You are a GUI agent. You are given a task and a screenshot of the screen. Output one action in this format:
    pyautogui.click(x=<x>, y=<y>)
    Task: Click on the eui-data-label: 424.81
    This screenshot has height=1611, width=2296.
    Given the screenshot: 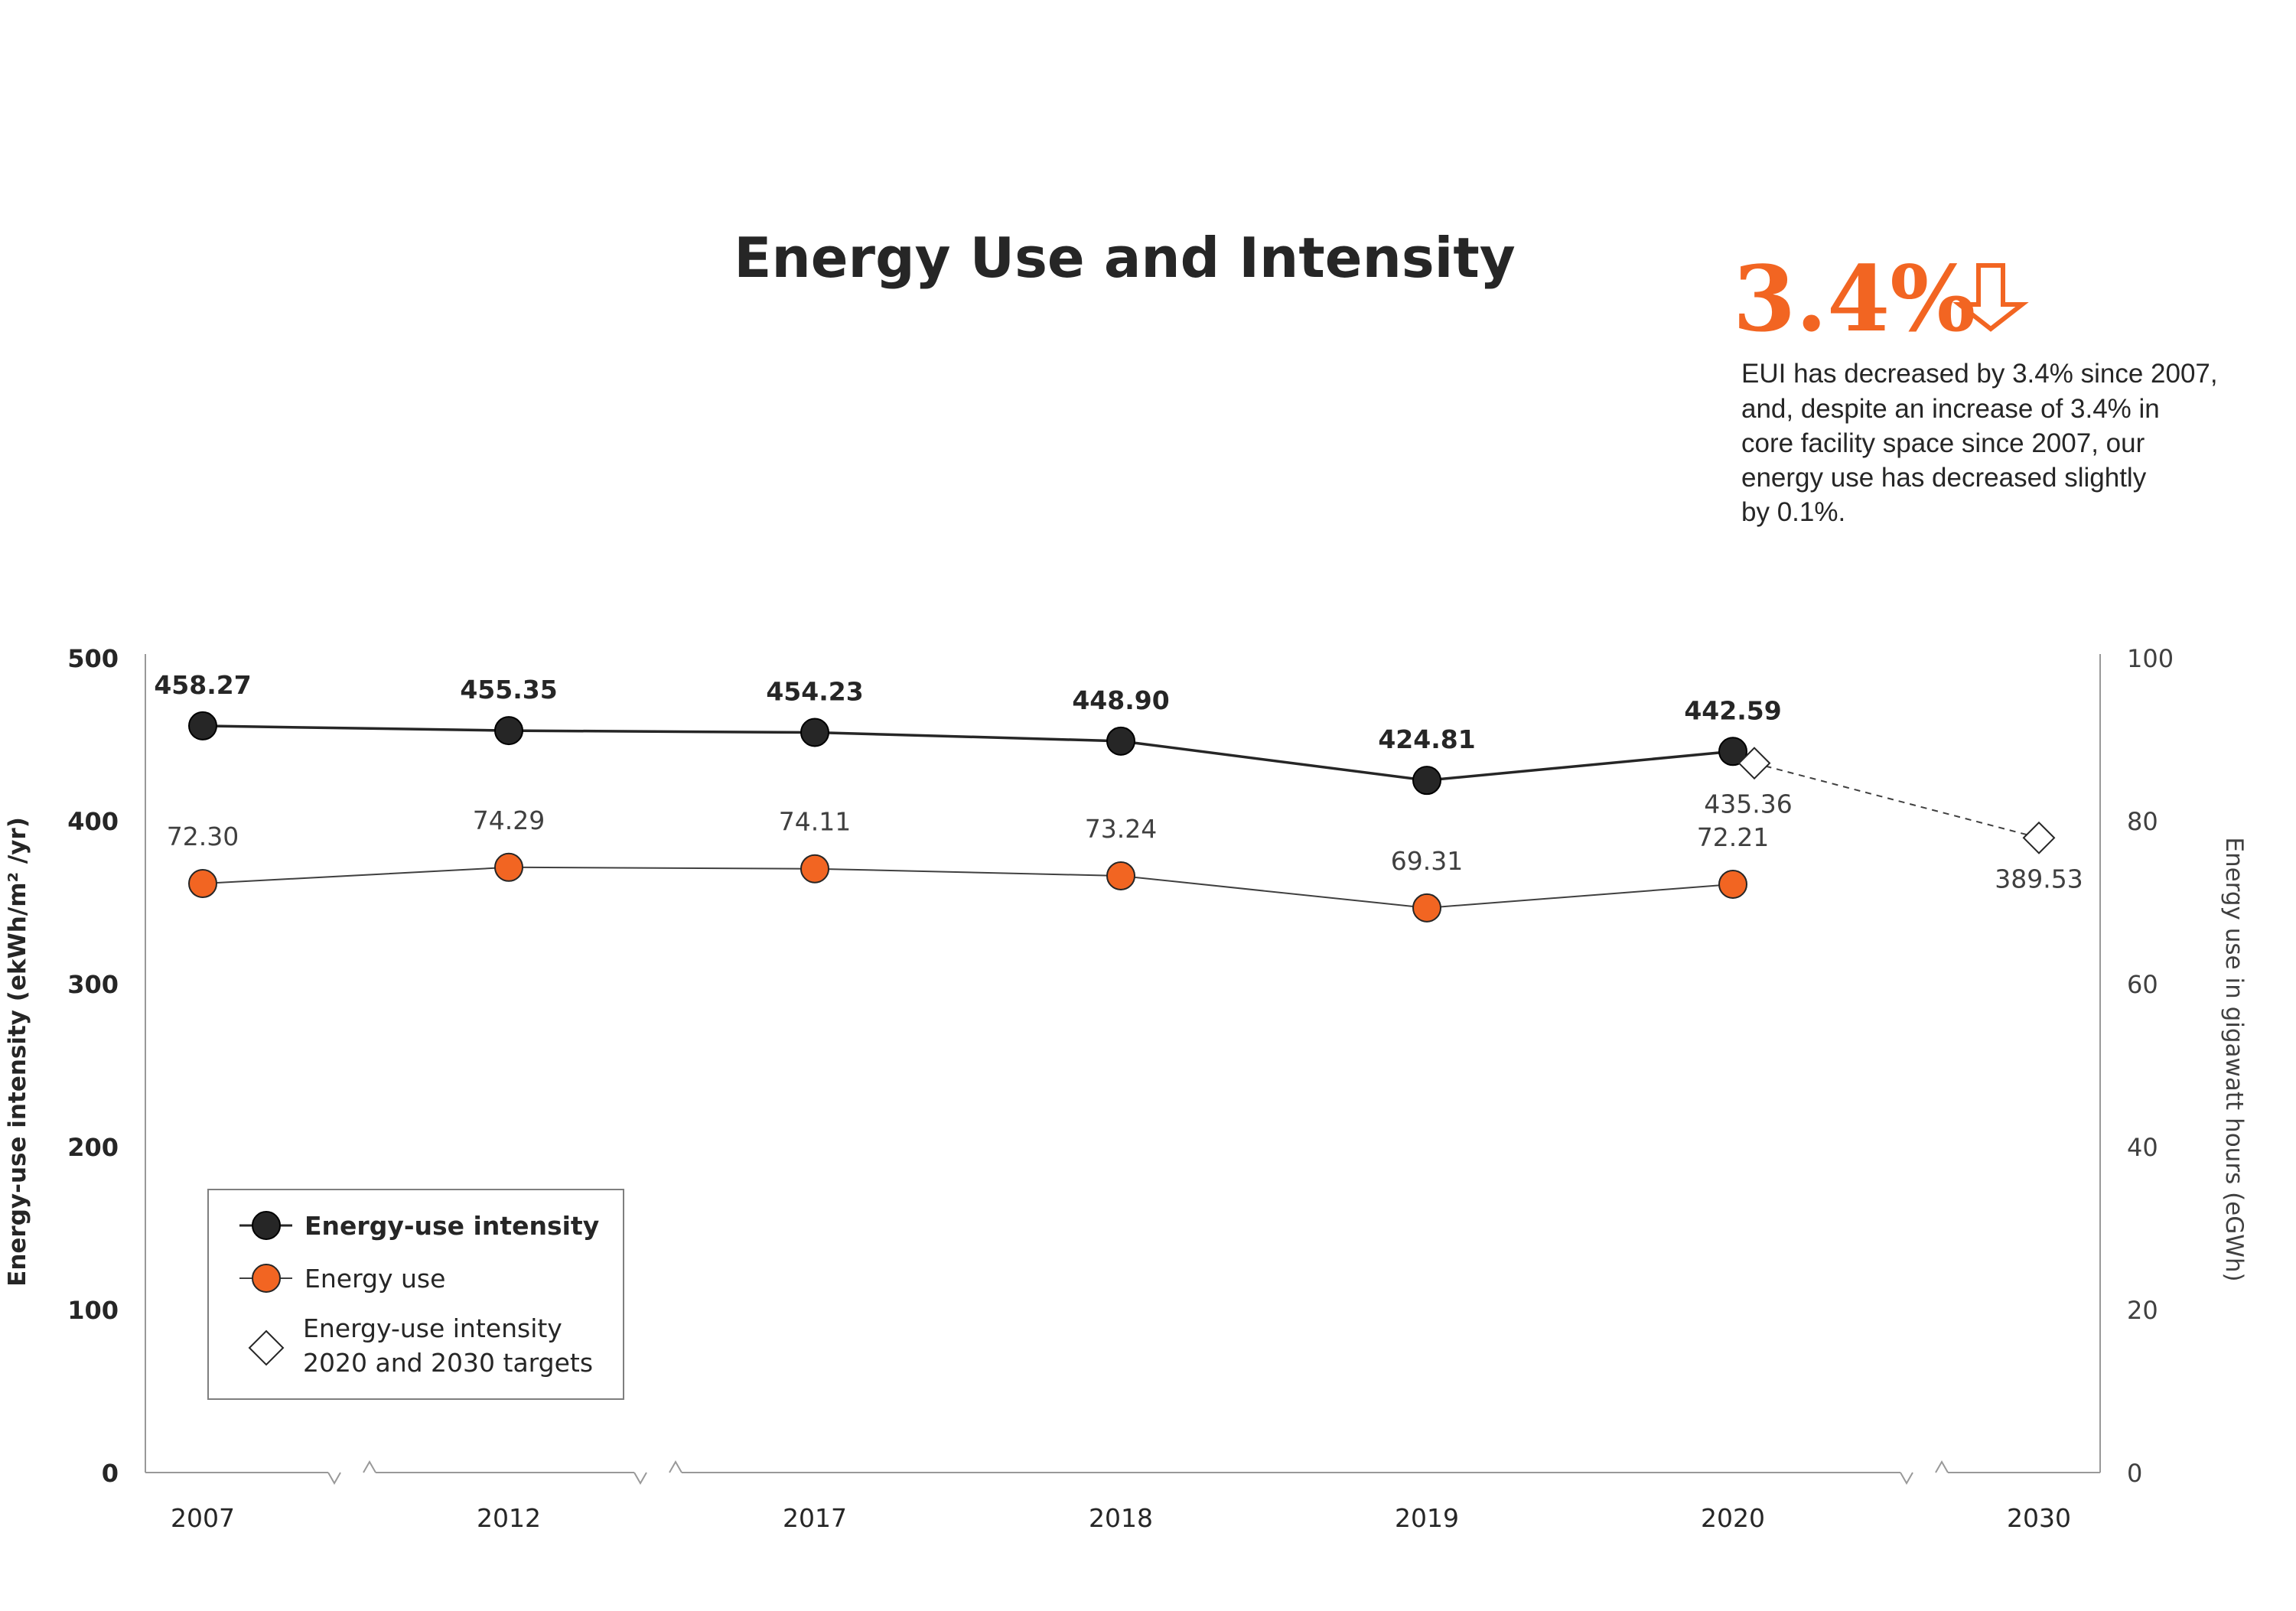 What is the action you would take?
    pyautogui.click(x=1427, y=739)
    